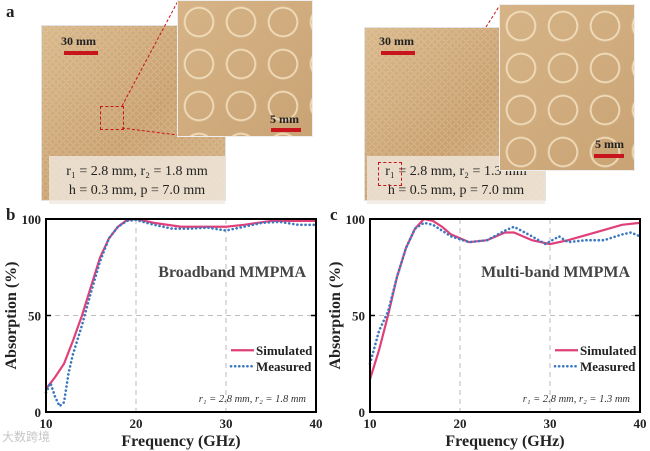 The width and height of the screenshot is (650, 451). What do you see at coordinates (396, 41) in the screenshot?
I see `right-scale-30mm-label: 30 mm` at bounding box center [396, 41].